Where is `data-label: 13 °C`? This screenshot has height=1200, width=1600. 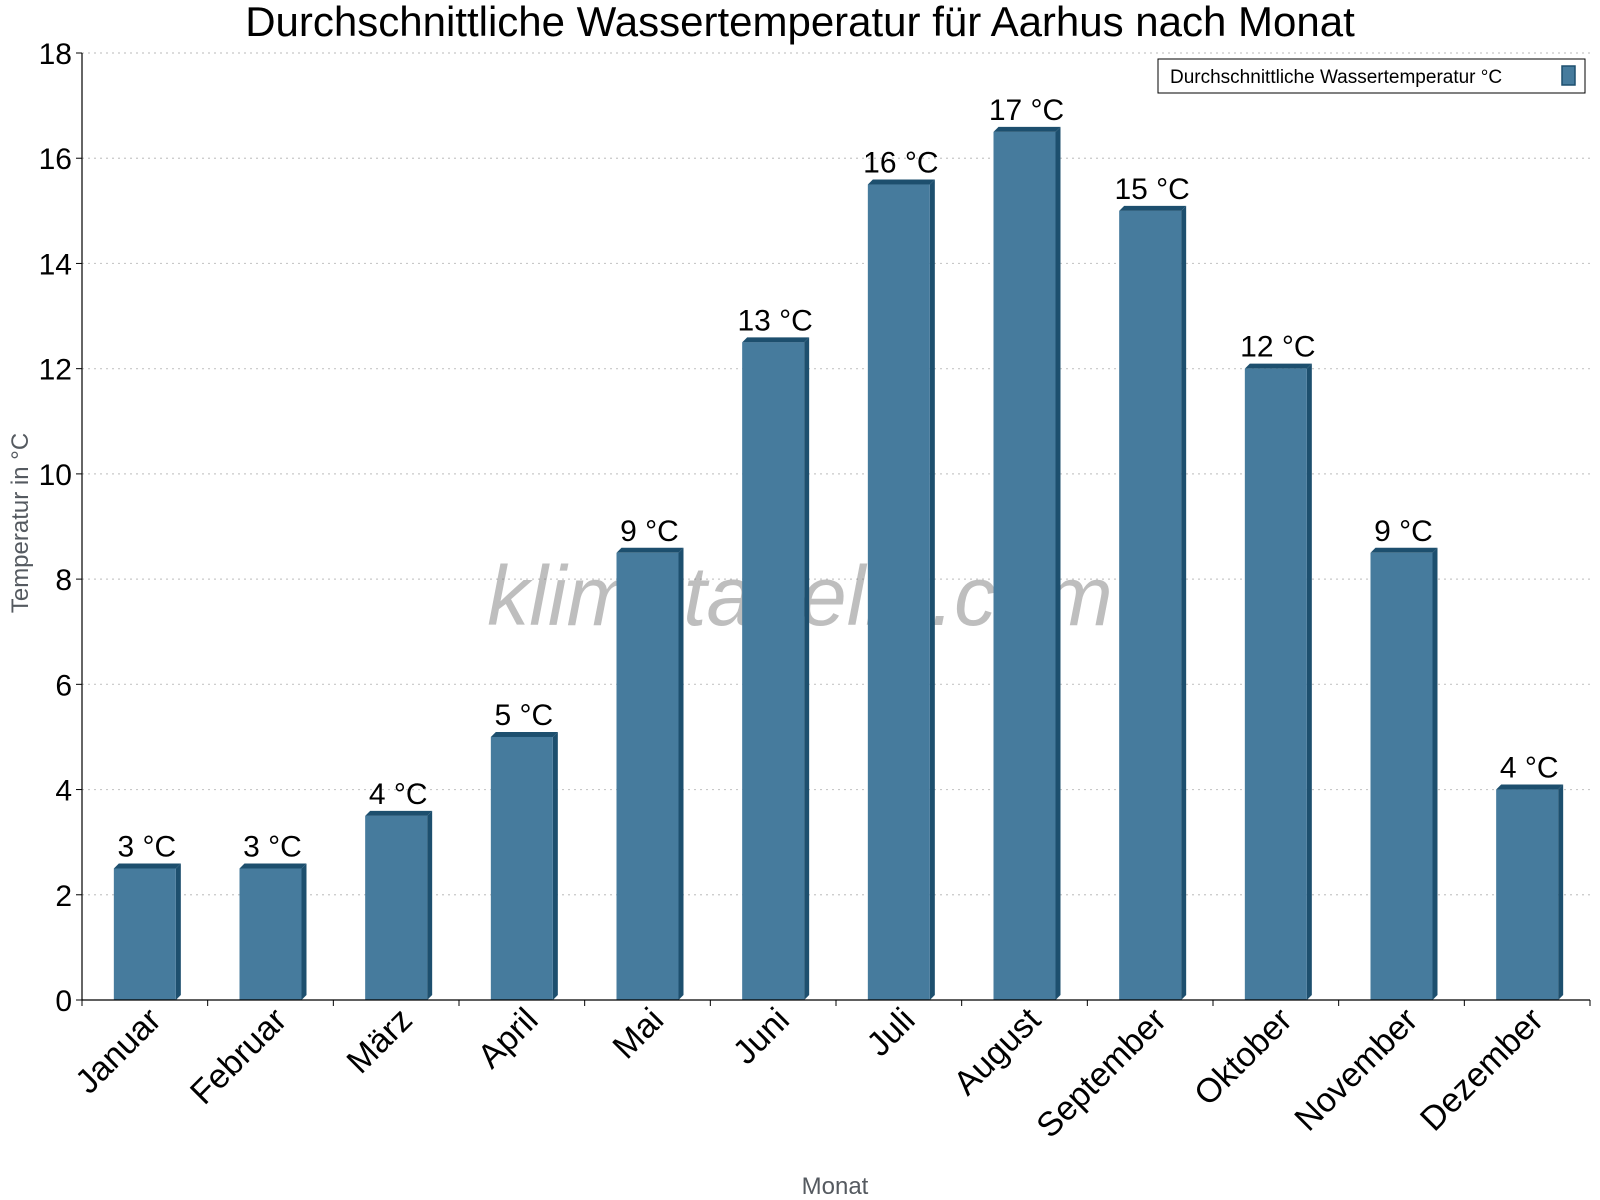
data-label: 13 °C is located at coordinates (774, 320).